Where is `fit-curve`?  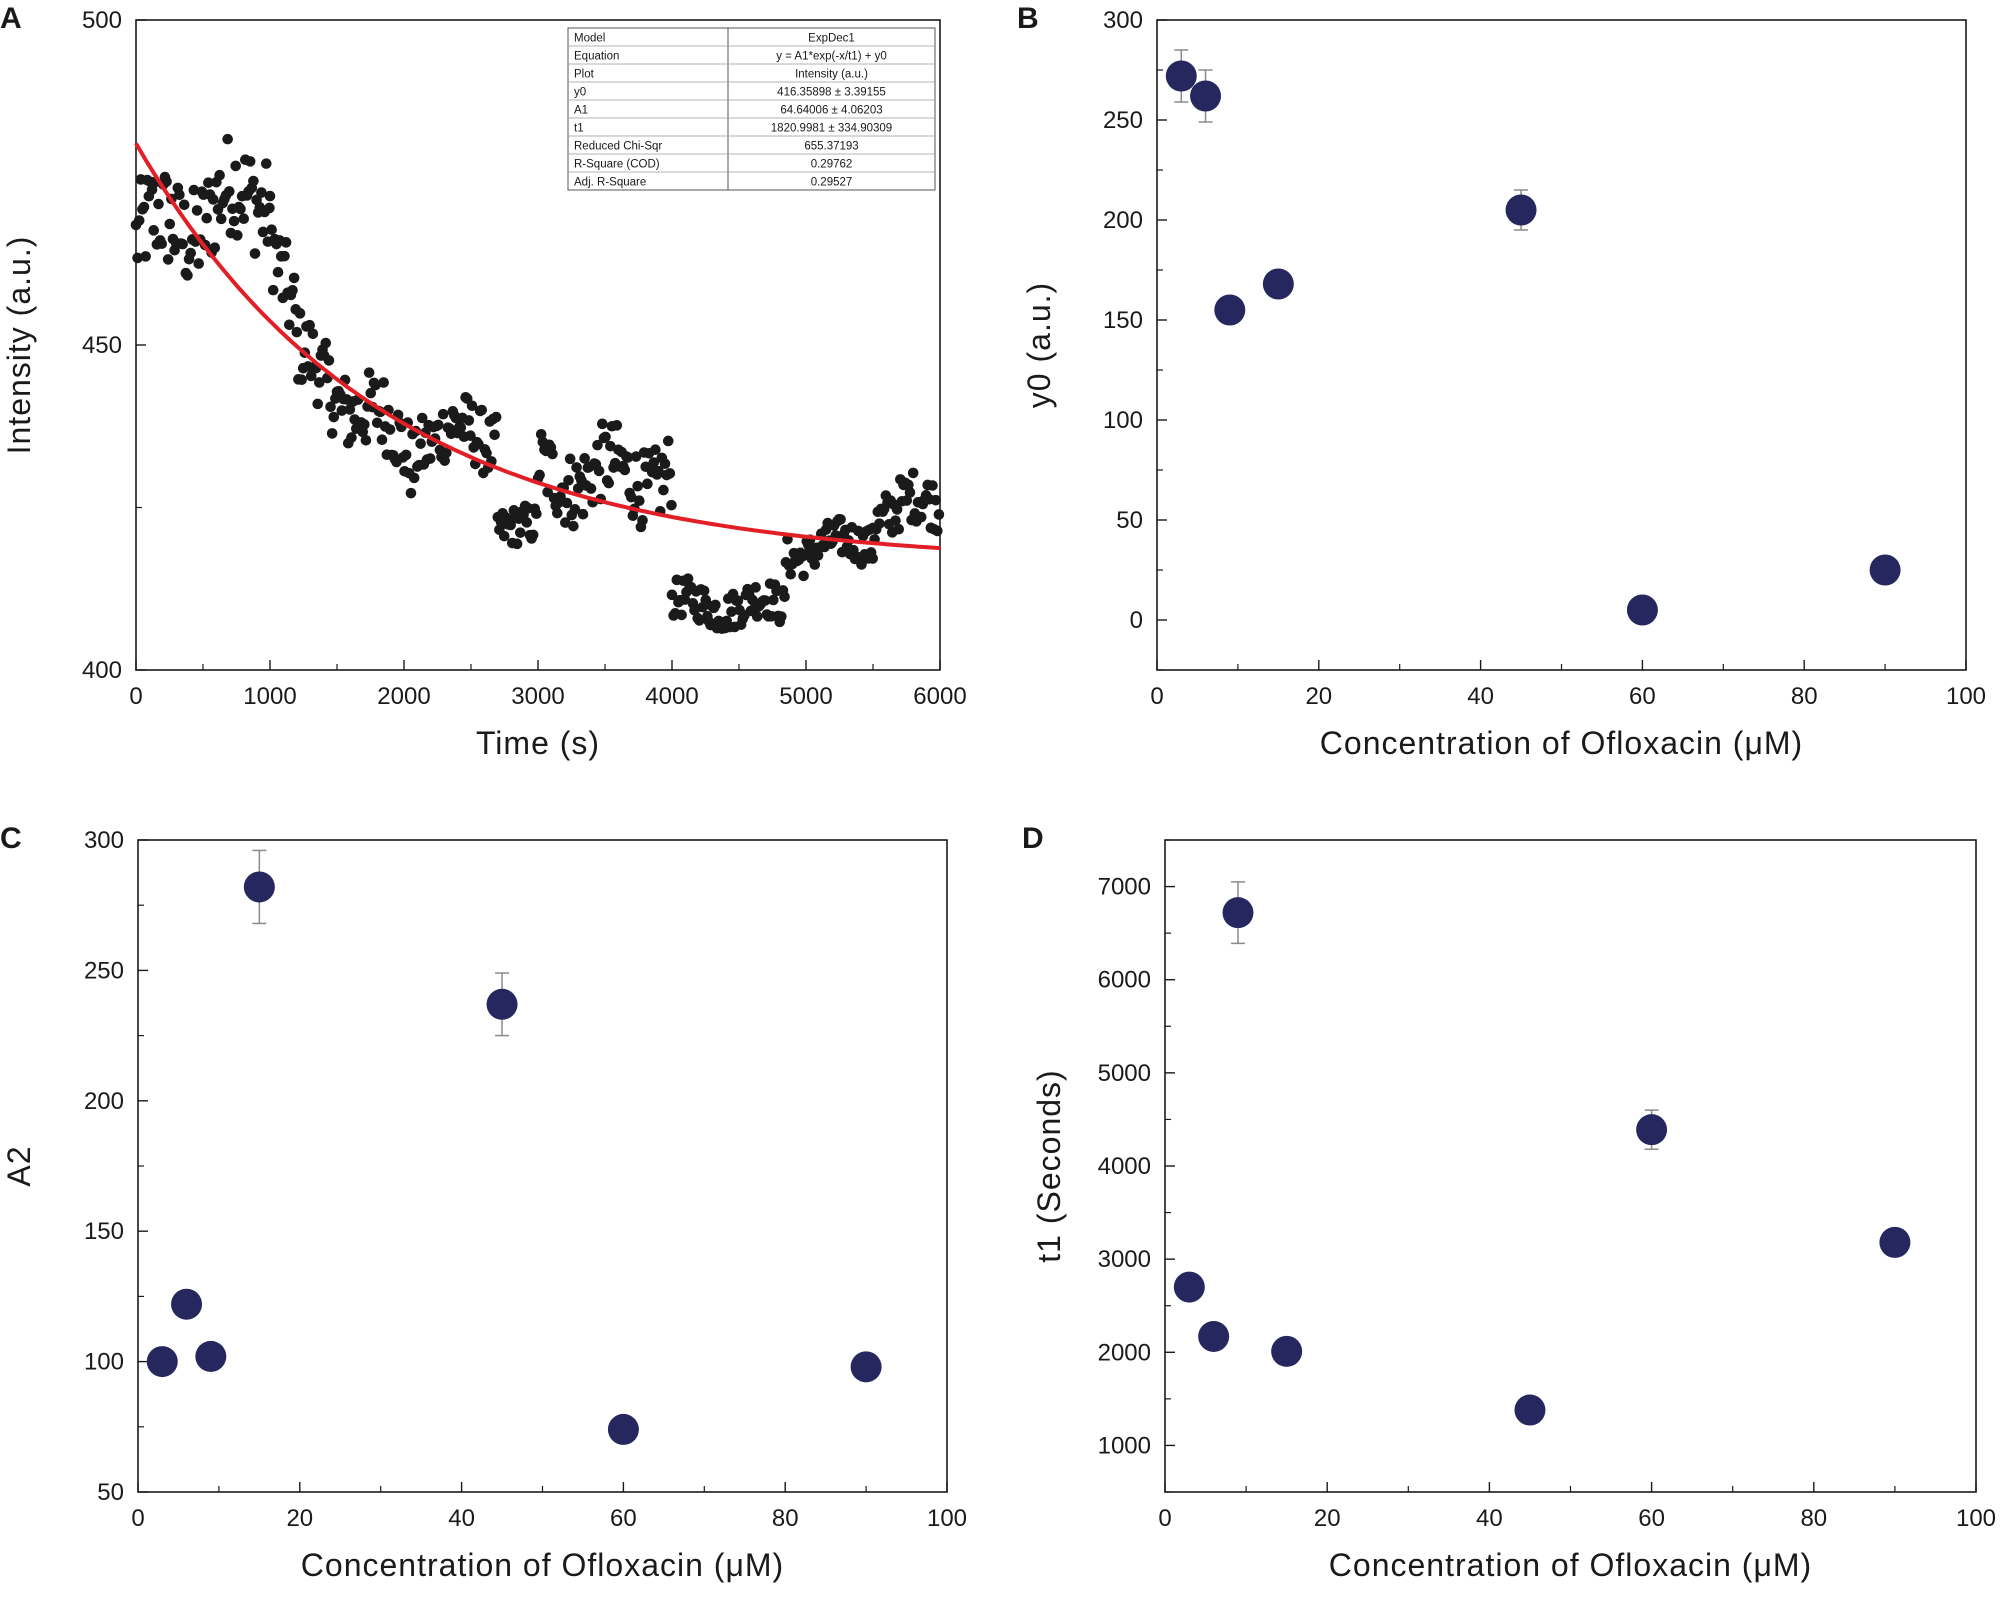 fit-curve is located at coordinates (537, 346).